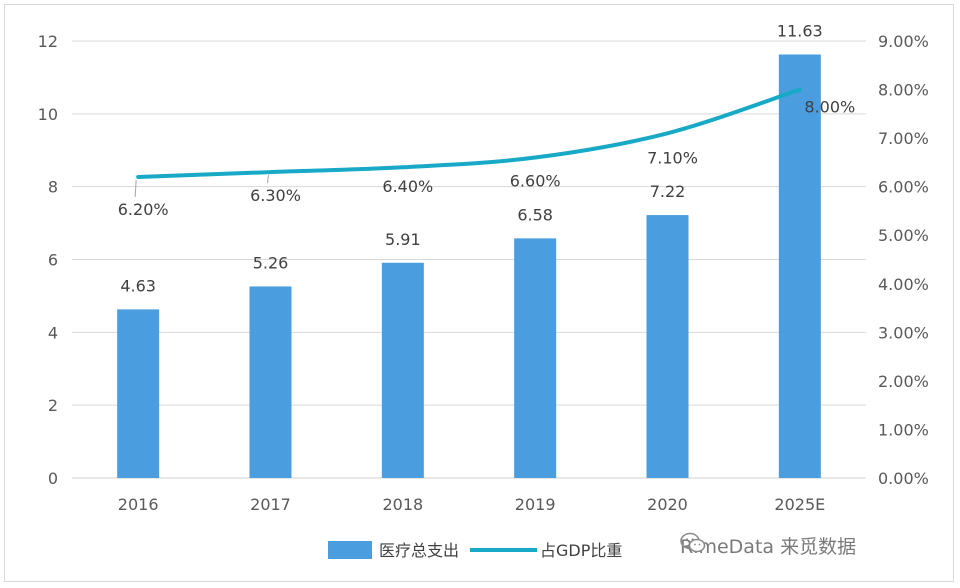 The height and width of the screenshot is (588, 960). I want to click on line-data-label: 7.10%, so click(672, 157).